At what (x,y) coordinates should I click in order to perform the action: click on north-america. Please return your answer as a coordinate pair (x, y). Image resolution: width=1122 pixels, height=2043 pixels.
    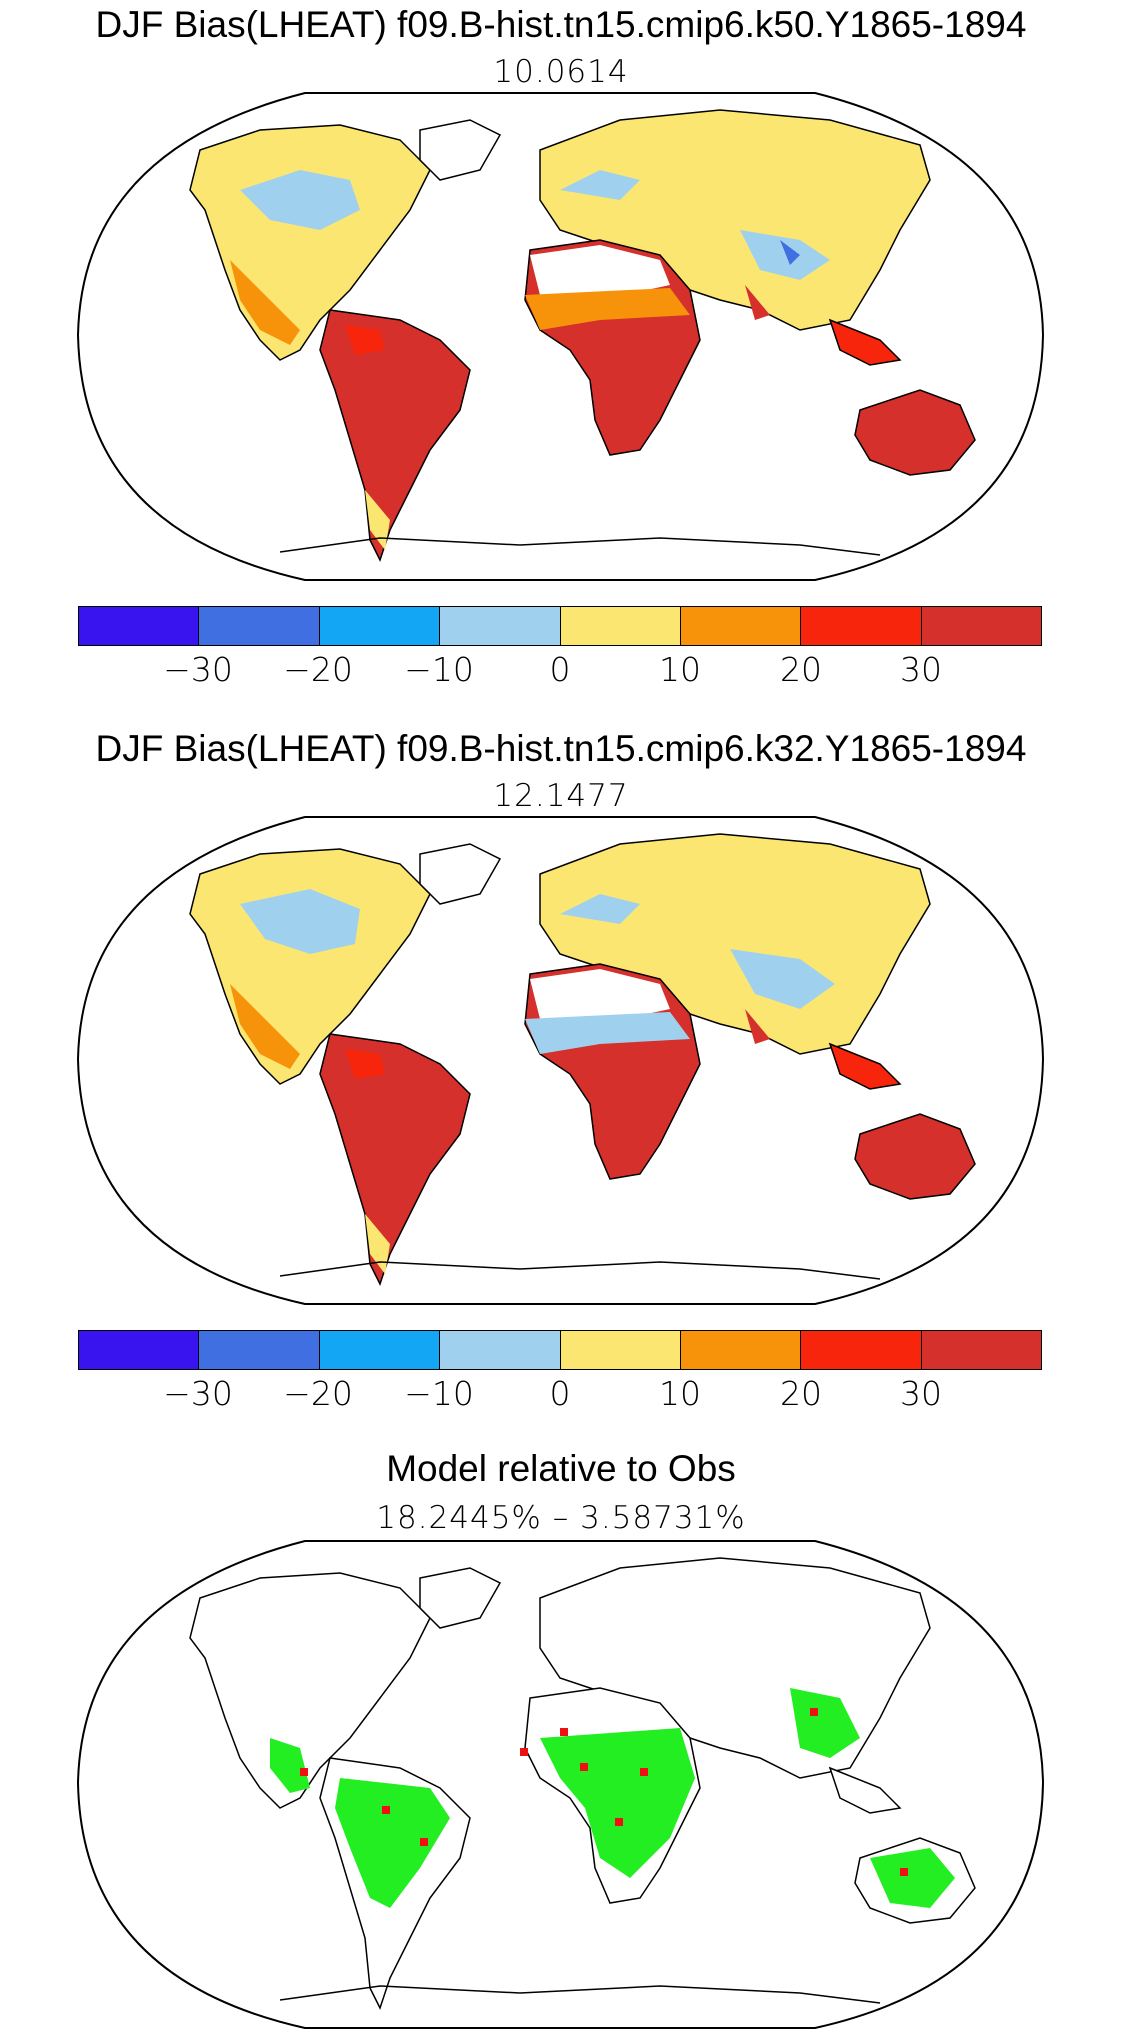
    Looking at the image, I should click on (310, 1690).